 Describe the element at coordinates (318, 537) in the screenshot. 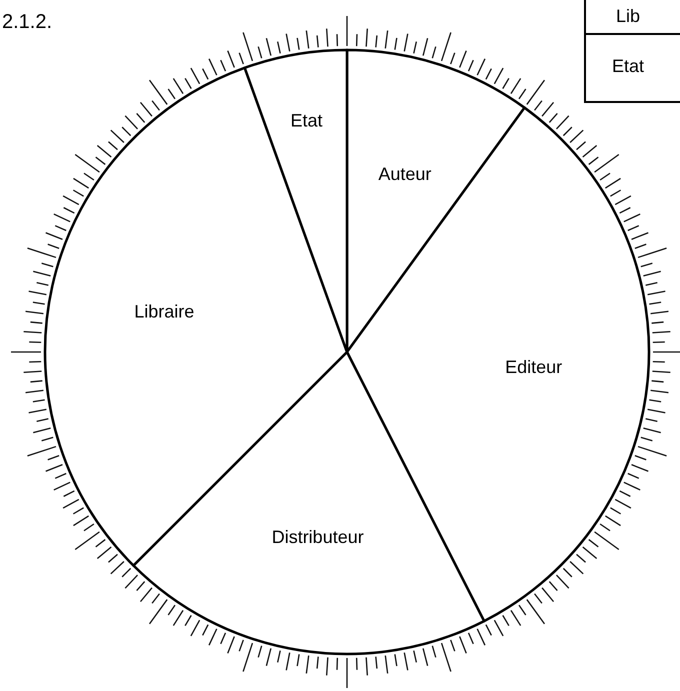

I see `slice-label: Distributeur` at that location.